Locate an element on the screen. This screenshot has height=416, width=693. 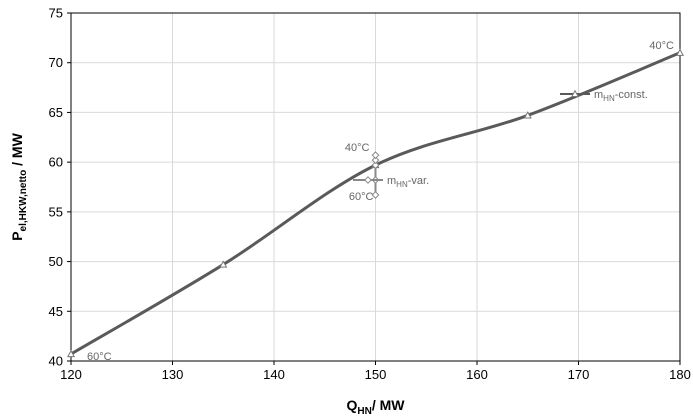
x-axis-title: QHN/ MW is located at coordinates (376, 406).